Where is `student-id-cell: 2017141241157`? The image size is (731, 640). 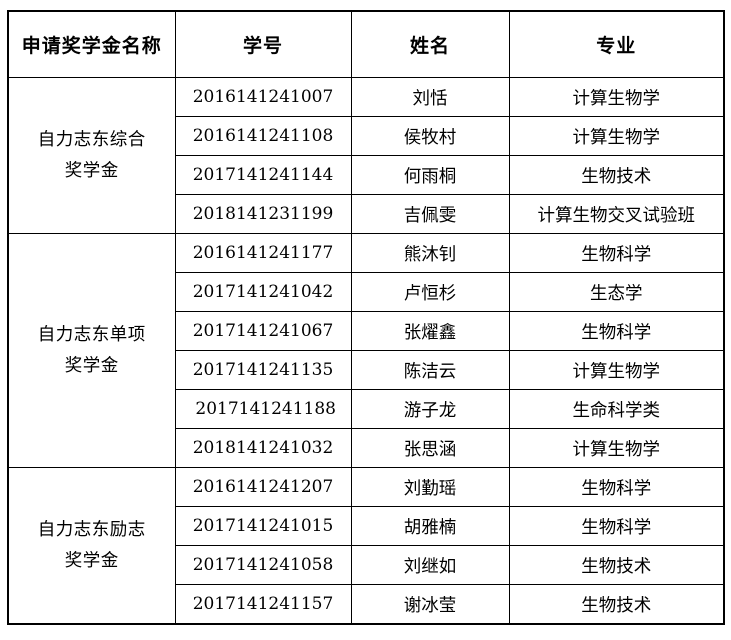
student-id-cell: 2017141241157 is located at coordinates (263, 604).